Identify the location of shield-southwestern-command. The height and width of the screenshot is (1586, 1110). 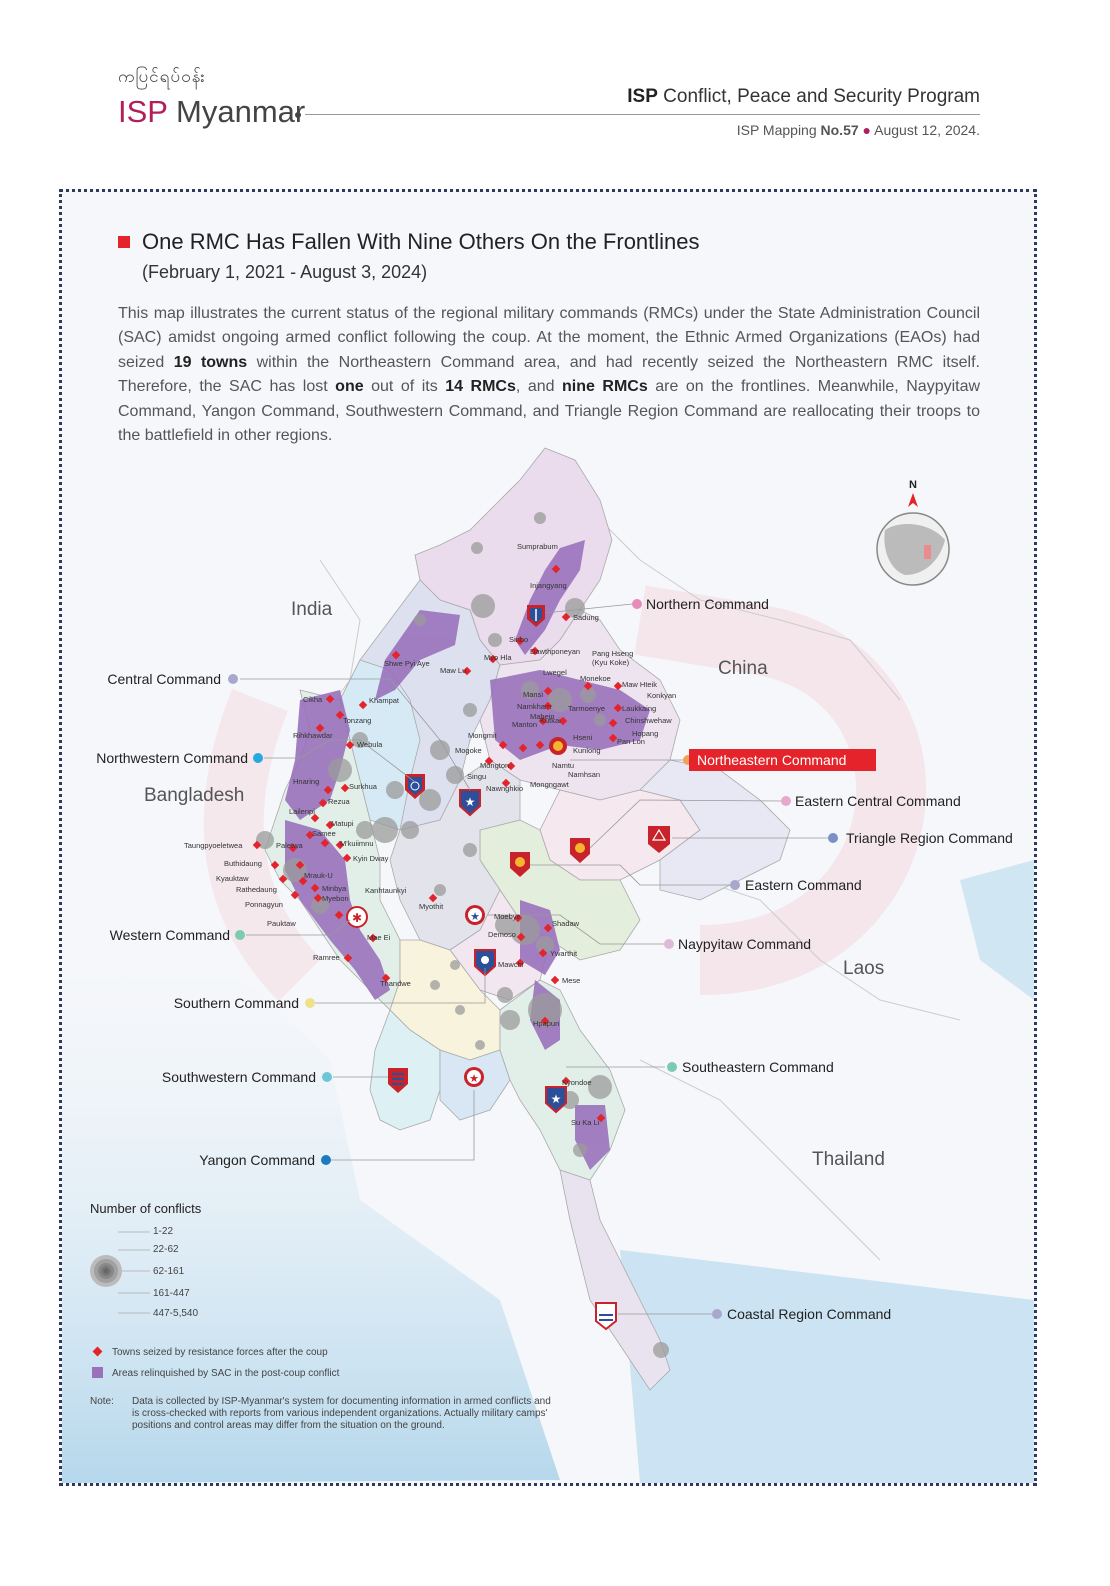
(398, 1080).